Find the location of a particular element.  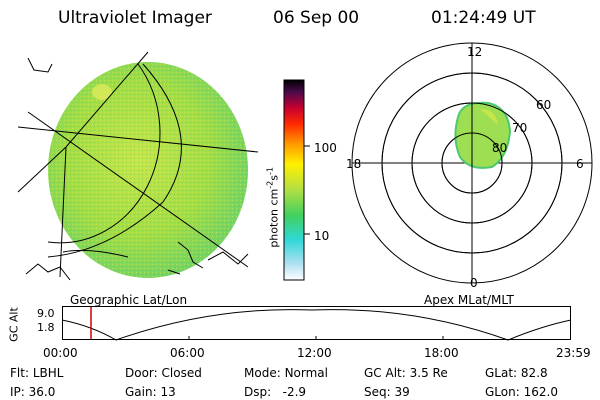

lat-label-80: 80 is located at coordinates (500, 148).